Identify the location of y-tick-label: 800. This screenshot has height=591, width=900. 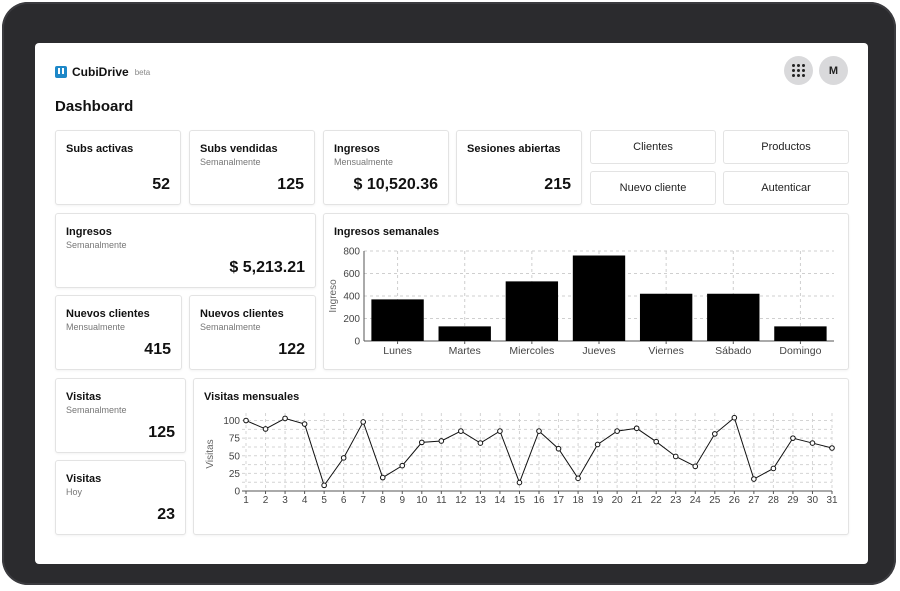
(351, 252).